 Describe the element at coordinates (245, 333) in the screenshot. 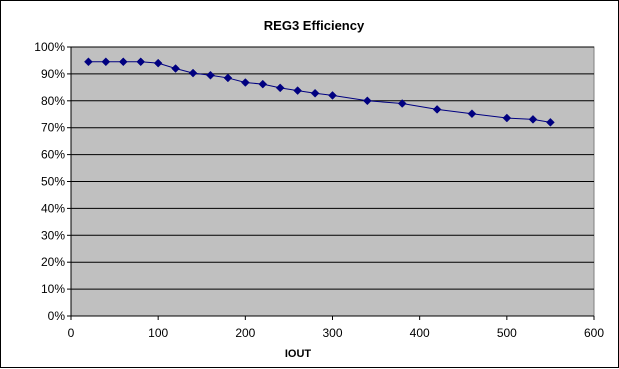

I see `x-tick-label: 200` at that location.